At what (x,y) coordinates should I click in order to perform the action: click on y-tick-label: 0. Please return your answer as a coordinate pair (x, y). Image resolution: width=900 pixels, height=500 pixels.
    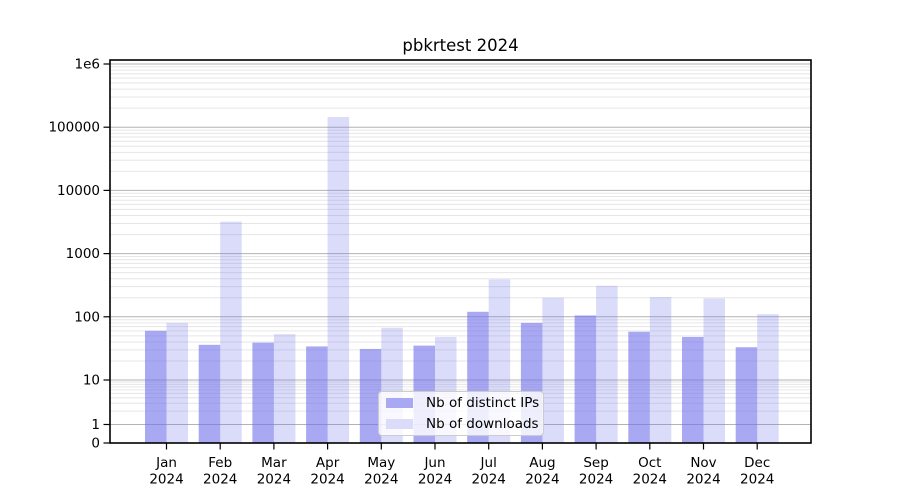
    Looking at the image, I should click on (95, 444).